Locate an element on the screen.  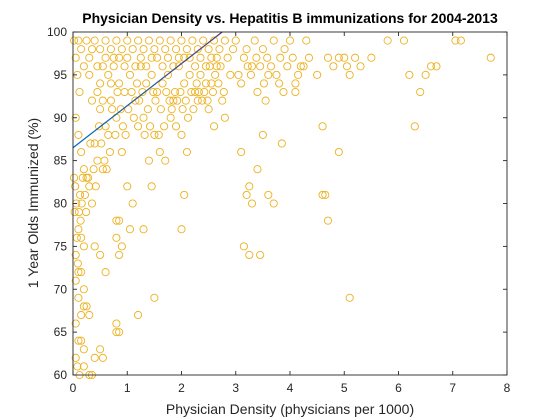
fit-line-layer is located at coordinates (147, 90).